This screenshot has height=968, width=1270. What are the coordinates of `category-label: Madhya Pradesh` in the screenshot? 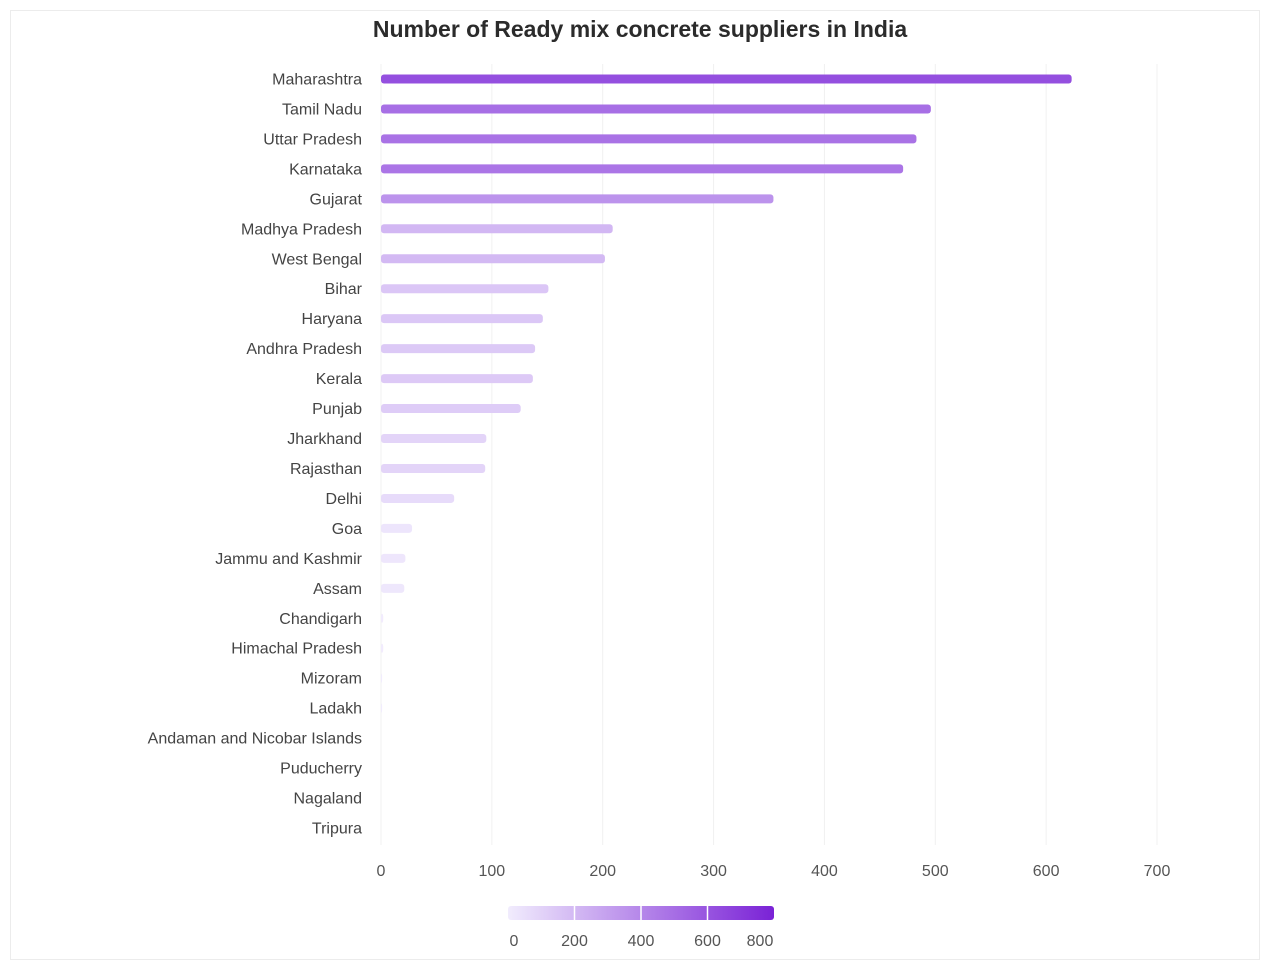 It's located at (301, 229).